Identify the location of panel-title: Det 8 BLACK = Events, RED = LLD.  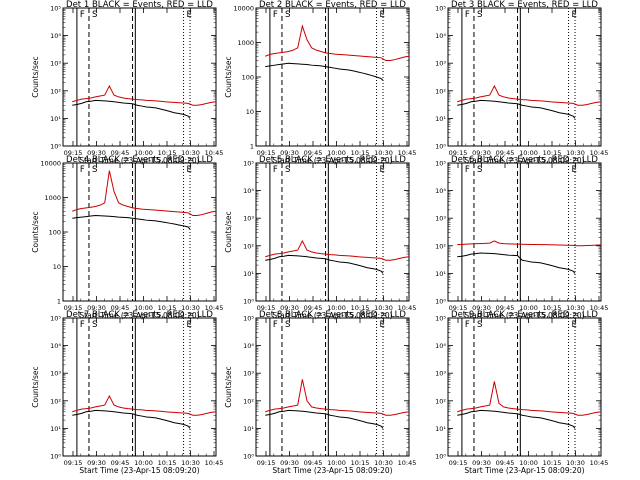
(332, 315).